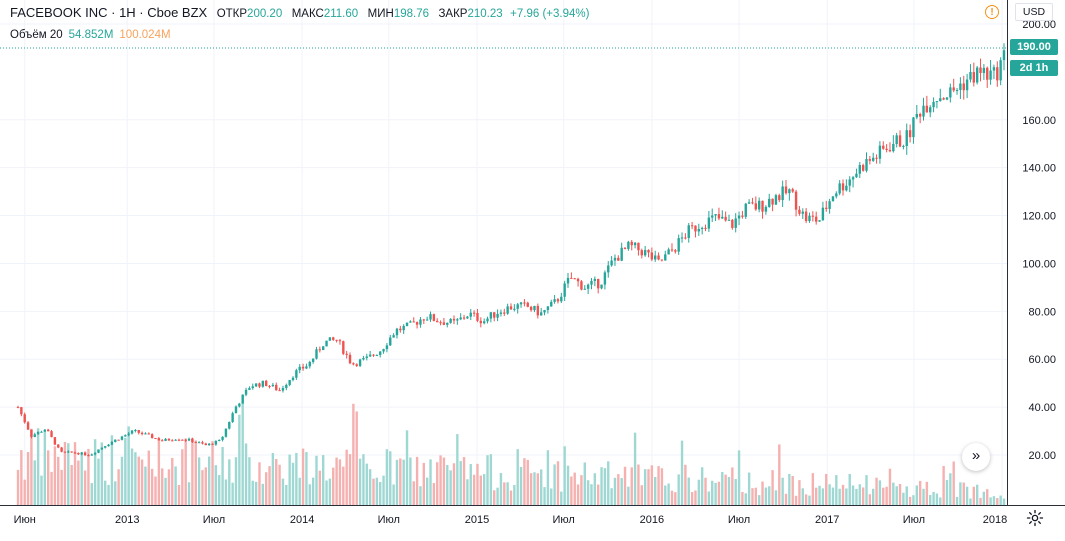 This screenshot has height=541, width=1065. What do you see at coordinates (1042, 408) in the screenshot?
I see `y-tick-label: 40.00` at bounding box center [1042, 408].